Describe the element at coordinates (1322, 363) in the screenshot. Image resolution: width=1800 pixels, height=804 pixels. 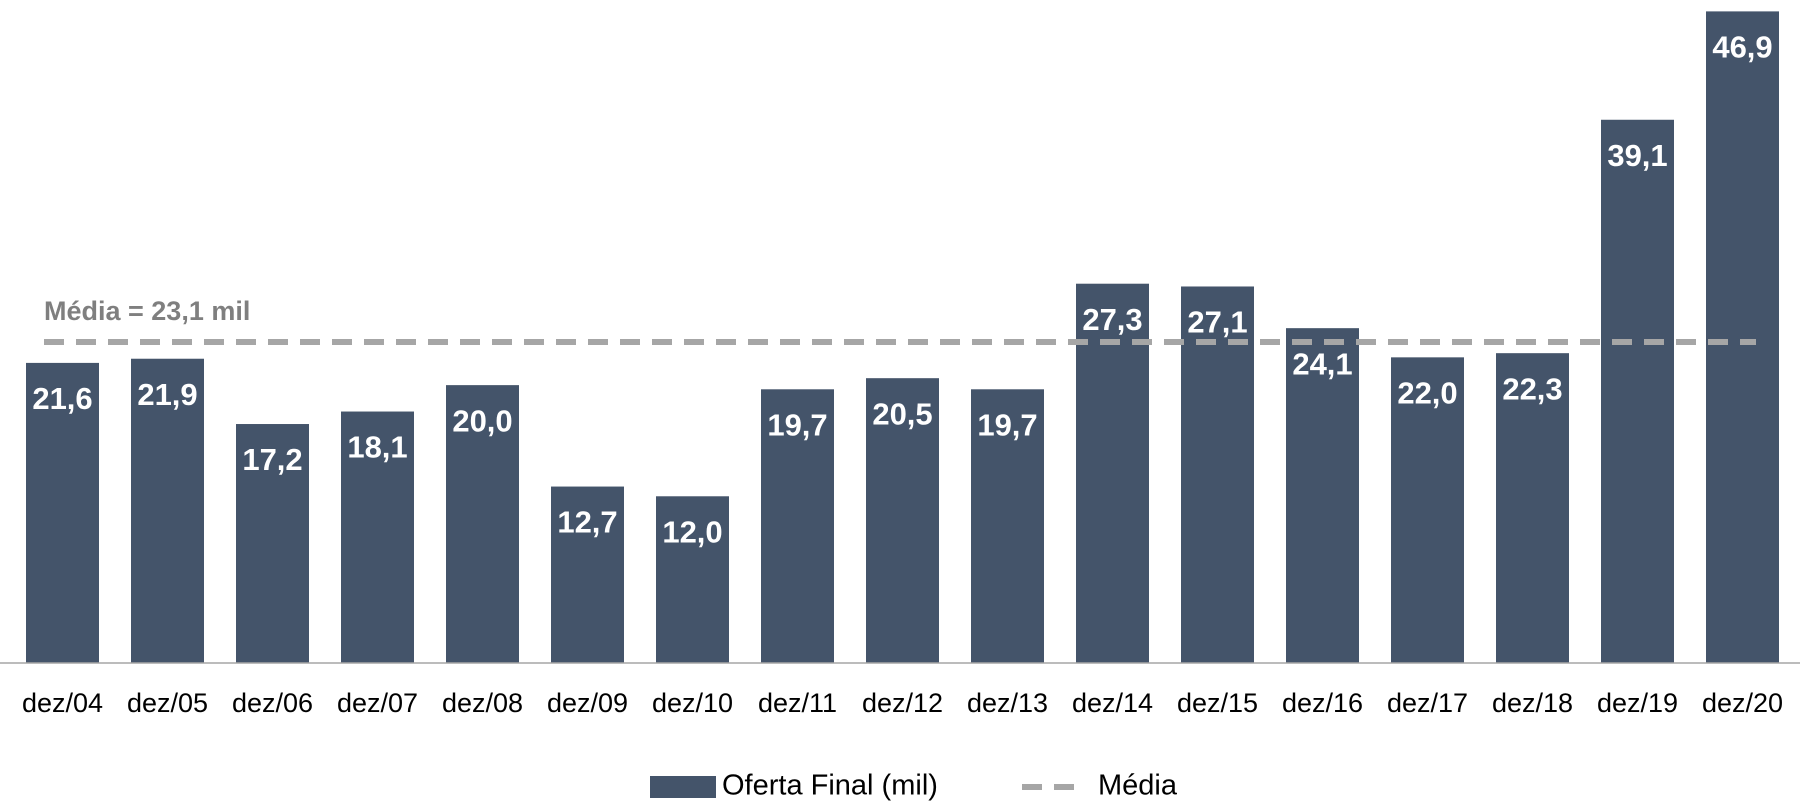
I see `value-label: 24,1` at that location.